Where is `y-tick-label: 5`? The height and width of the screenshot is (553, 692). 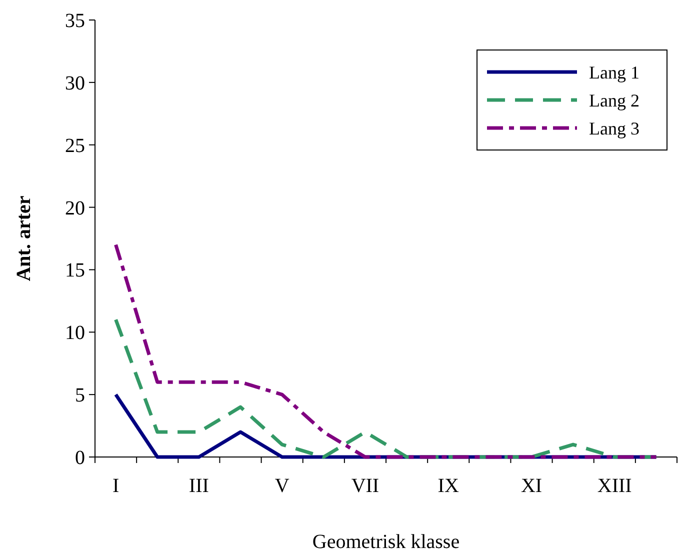
y-tick-label: 5 is located at coordinates (80, 395).